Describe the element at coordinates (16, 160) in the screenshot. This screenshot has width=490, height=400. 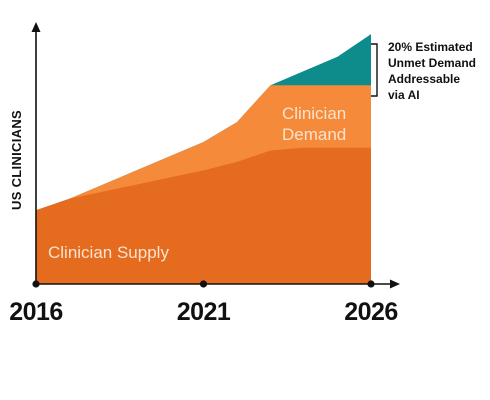
I see `y-axis-label: US CLINICIANS` at that location.